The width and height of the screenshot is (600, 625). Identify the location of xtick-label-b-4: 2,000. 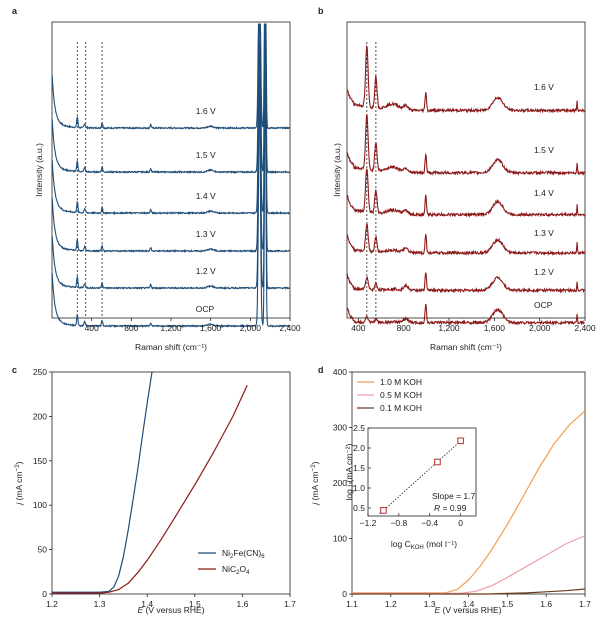
(540, 328).